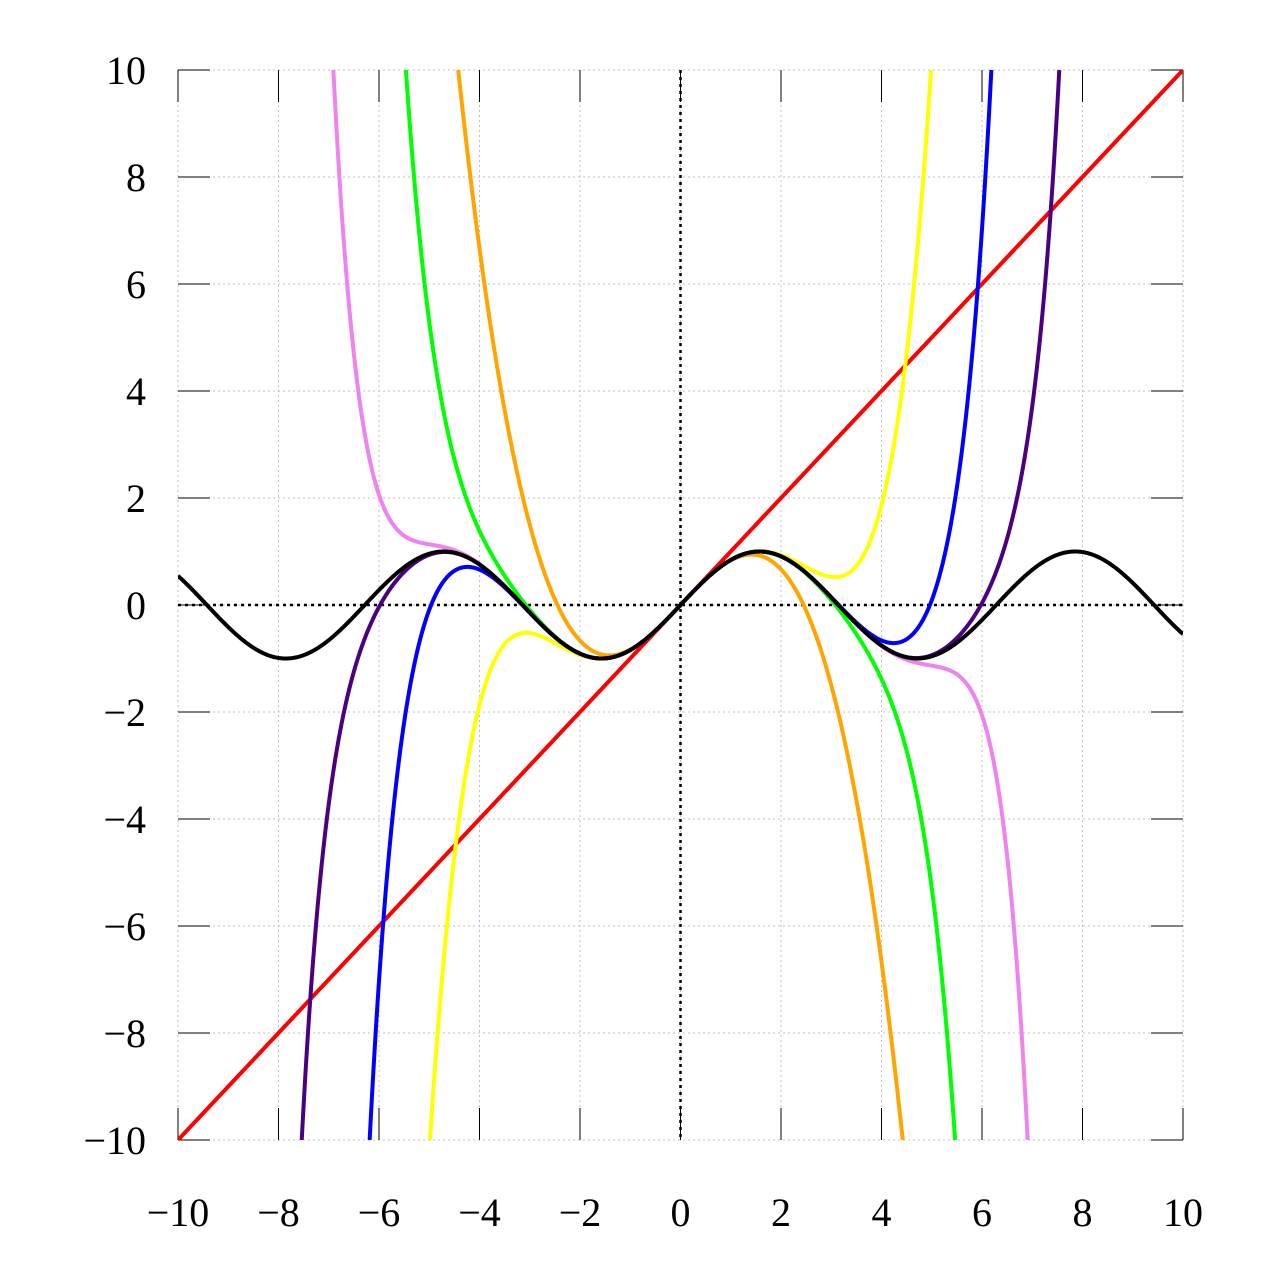  Describe the element at coordinates (379, 1212) in the screenshot. I see `x-tick-label: −6` at that location.